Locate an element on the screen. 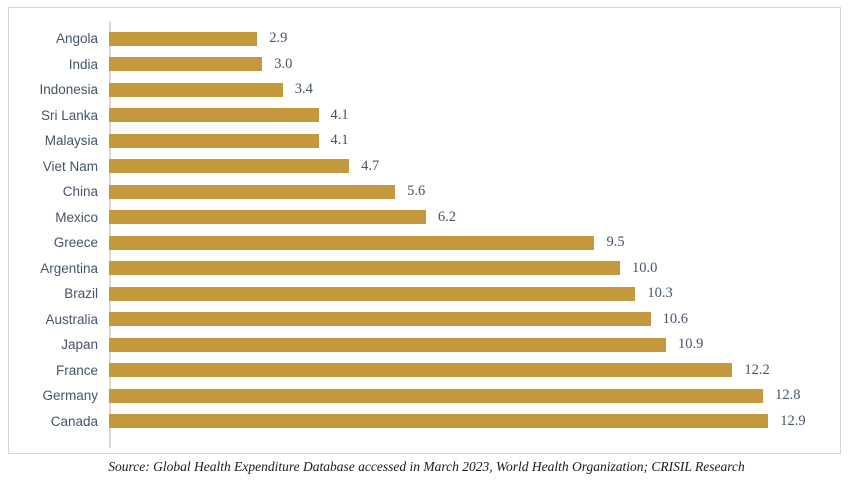  bar-row: Australia 10.6 is located at coordinates (424, 320).